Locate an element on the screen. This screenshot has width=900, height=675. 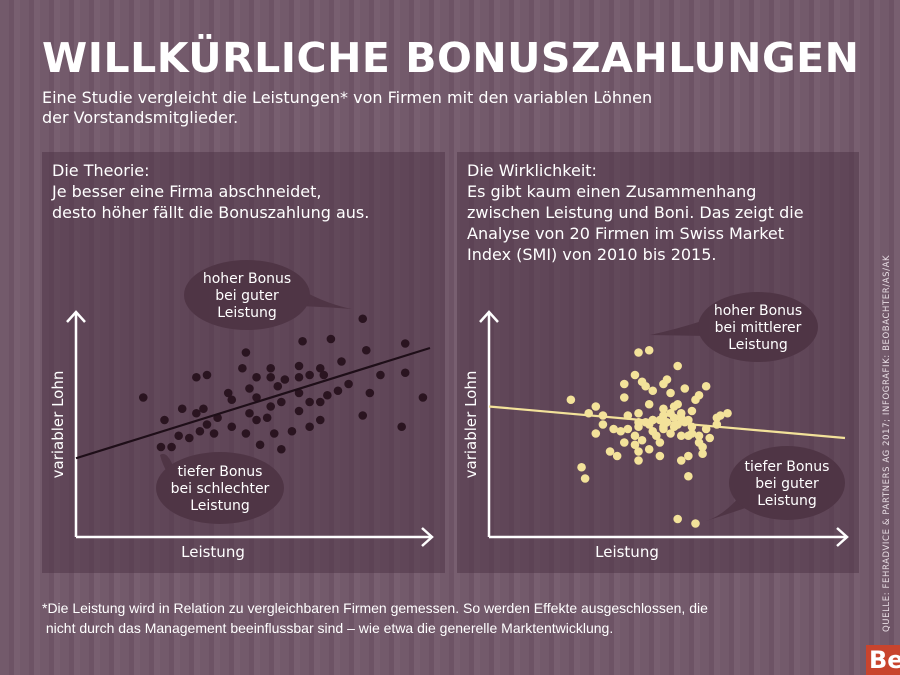
reality-line: Index (SMI) von 2010 bis 2015. is located at coordinates (592, 254).